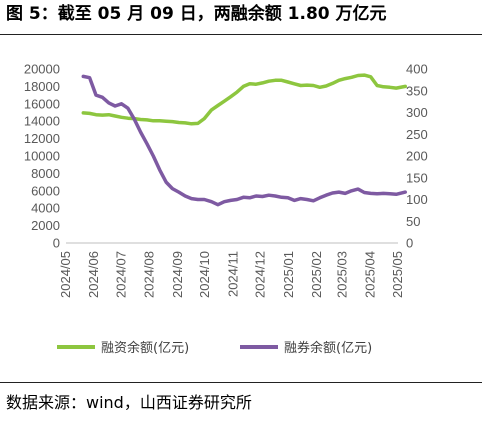 This screenshot has width=482, height=423. Describe the element at coordinates (177, 274) in the screenshot. I see `x-tick-4: 2024/09` at that location.